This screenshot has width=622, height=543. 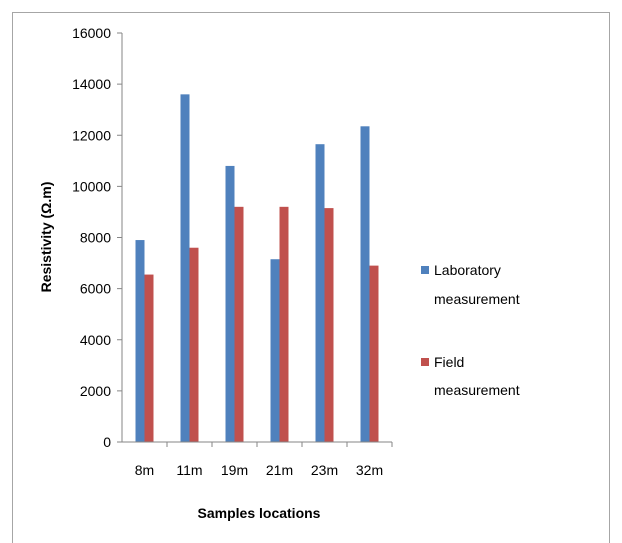 What do you see at coordinates (470, 330) in the screenshot?
I see `legend: Laboratory measurement Field measurement` at bounding box center [470, 330].